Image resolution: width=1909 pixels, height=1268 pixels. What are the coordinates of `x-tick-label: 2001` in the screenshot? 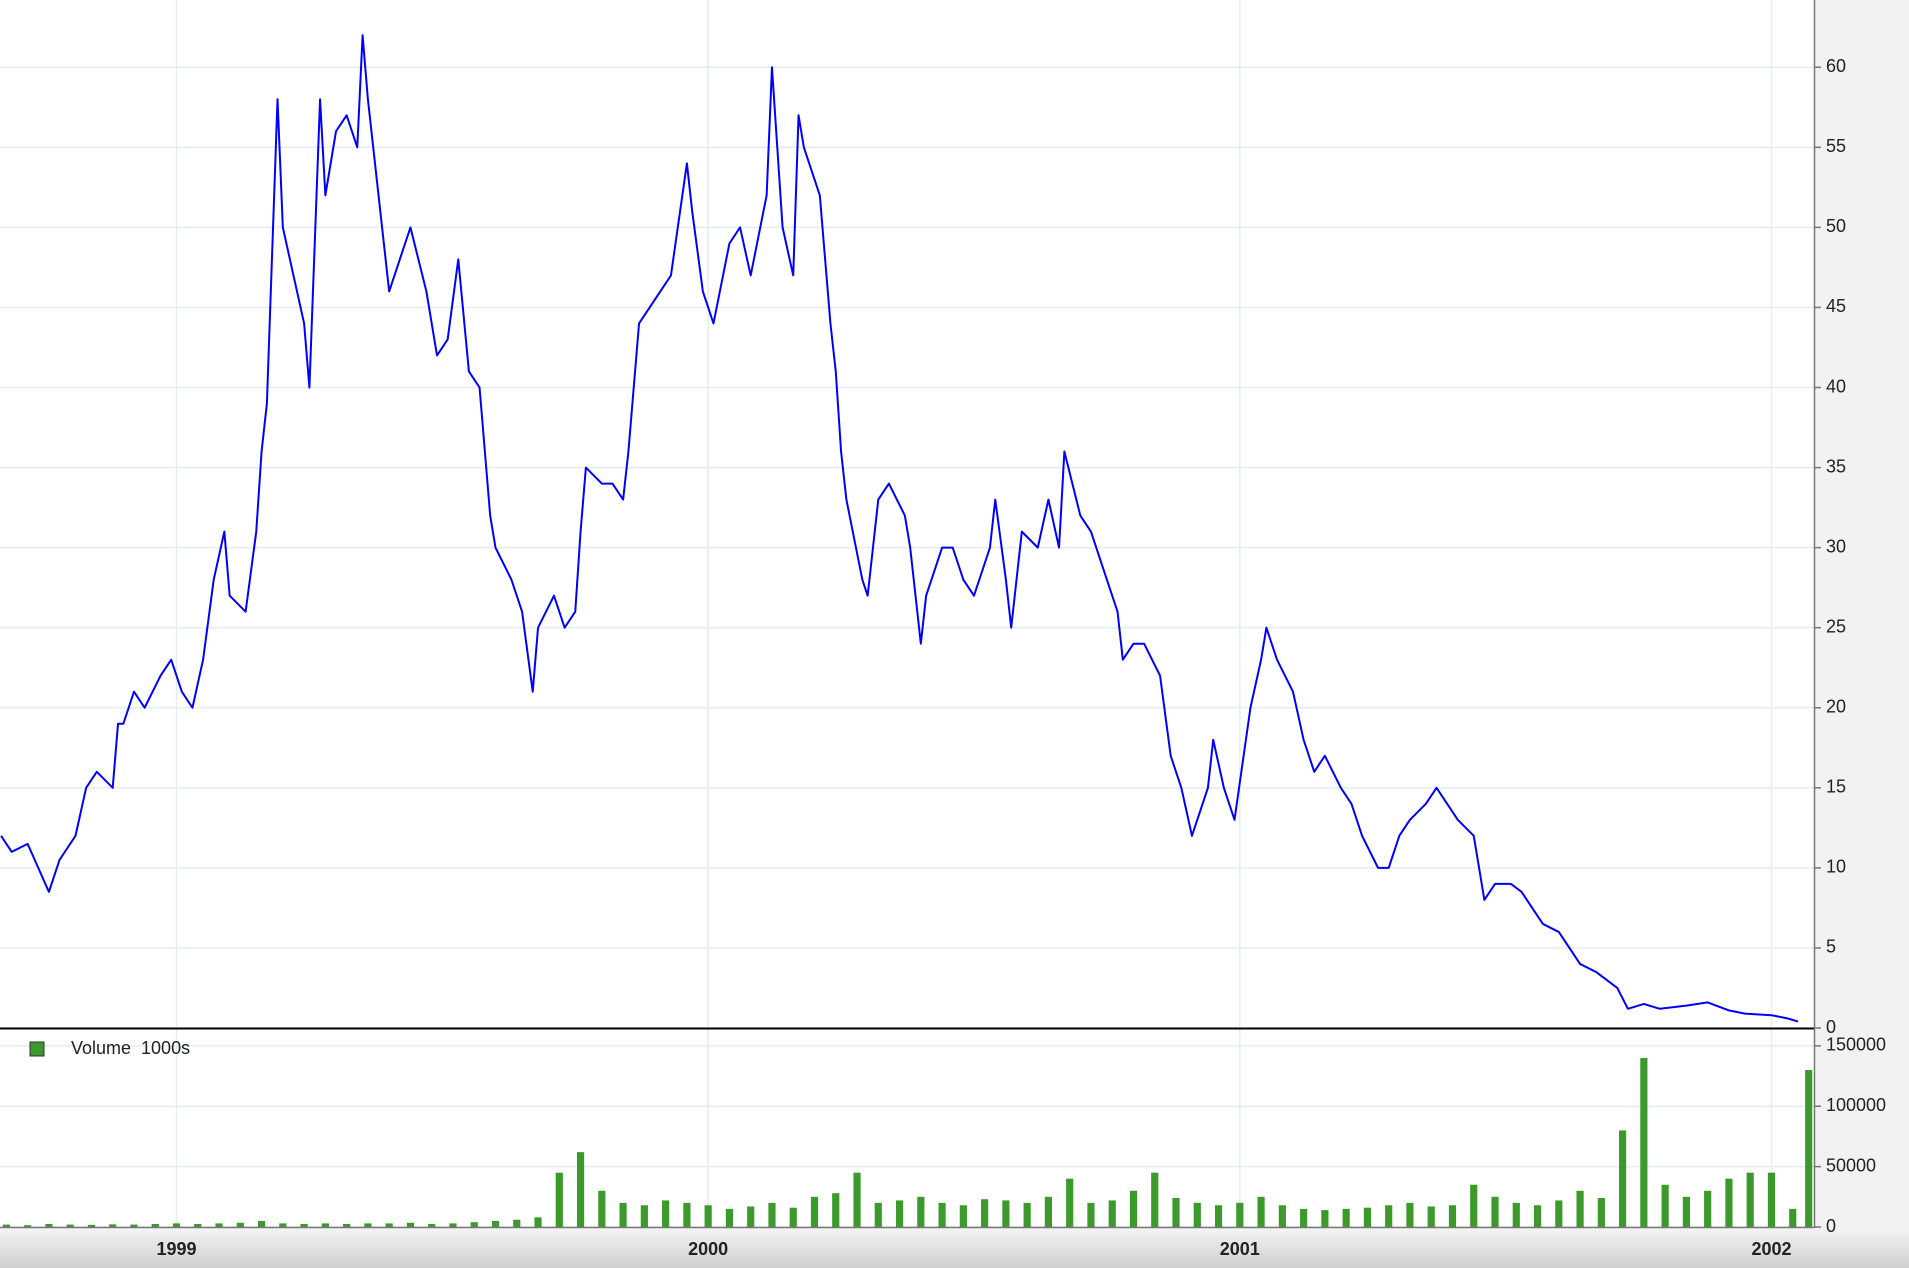 It's located at (1240, 1249).